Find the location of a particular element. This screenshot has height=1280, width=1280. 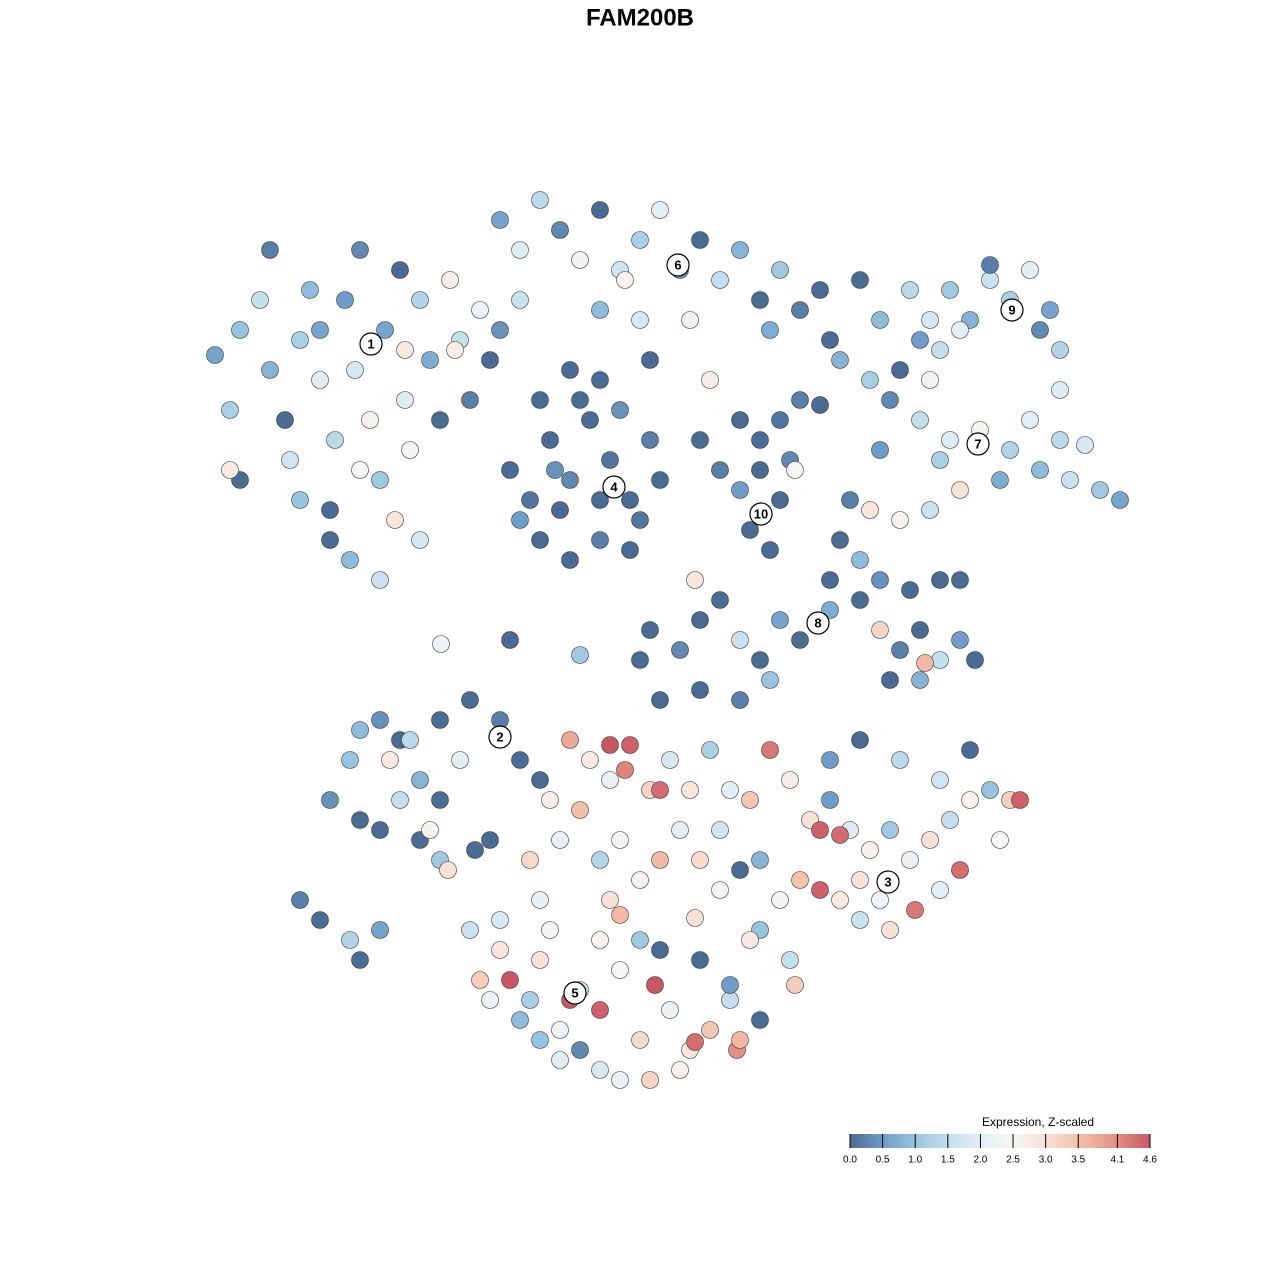

cluster-label: 7 is located at coordinates (977, 443).